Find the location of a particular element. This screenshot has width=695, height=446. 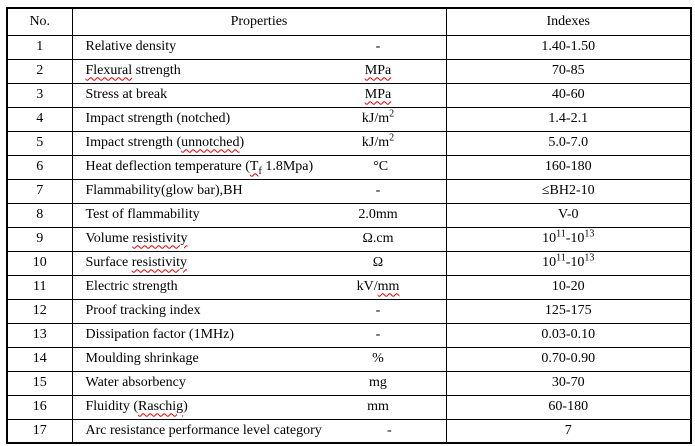

property-name: Stress at break is located at coordinates (126, 95).